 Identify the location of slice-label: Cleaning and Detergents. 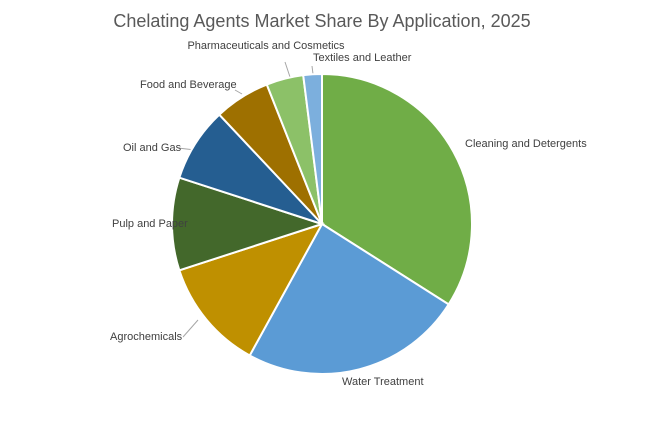
(526, 144).